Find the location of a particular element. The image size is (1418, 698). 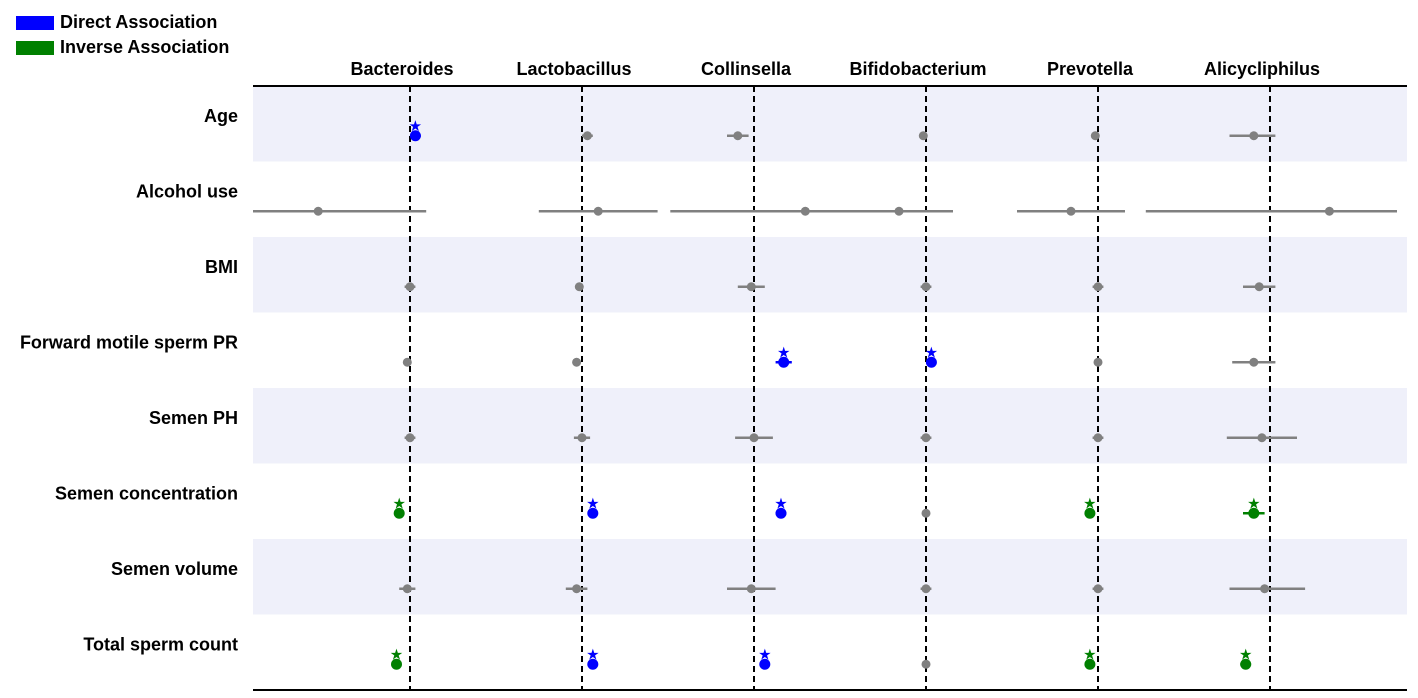

row-label-total-sperm-count: Total sperm count is located at coordinates (160, 644).